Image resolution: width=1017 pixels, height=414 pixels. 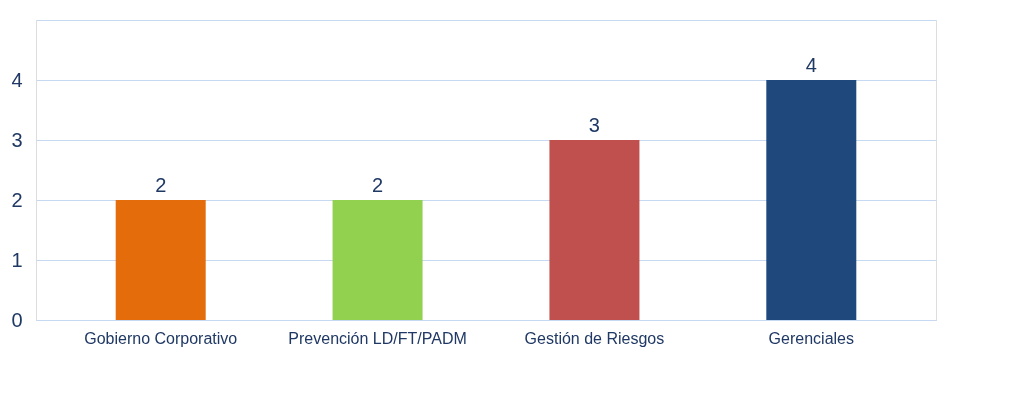 I want to click on data-label: 4, so click(x=811, y=65).